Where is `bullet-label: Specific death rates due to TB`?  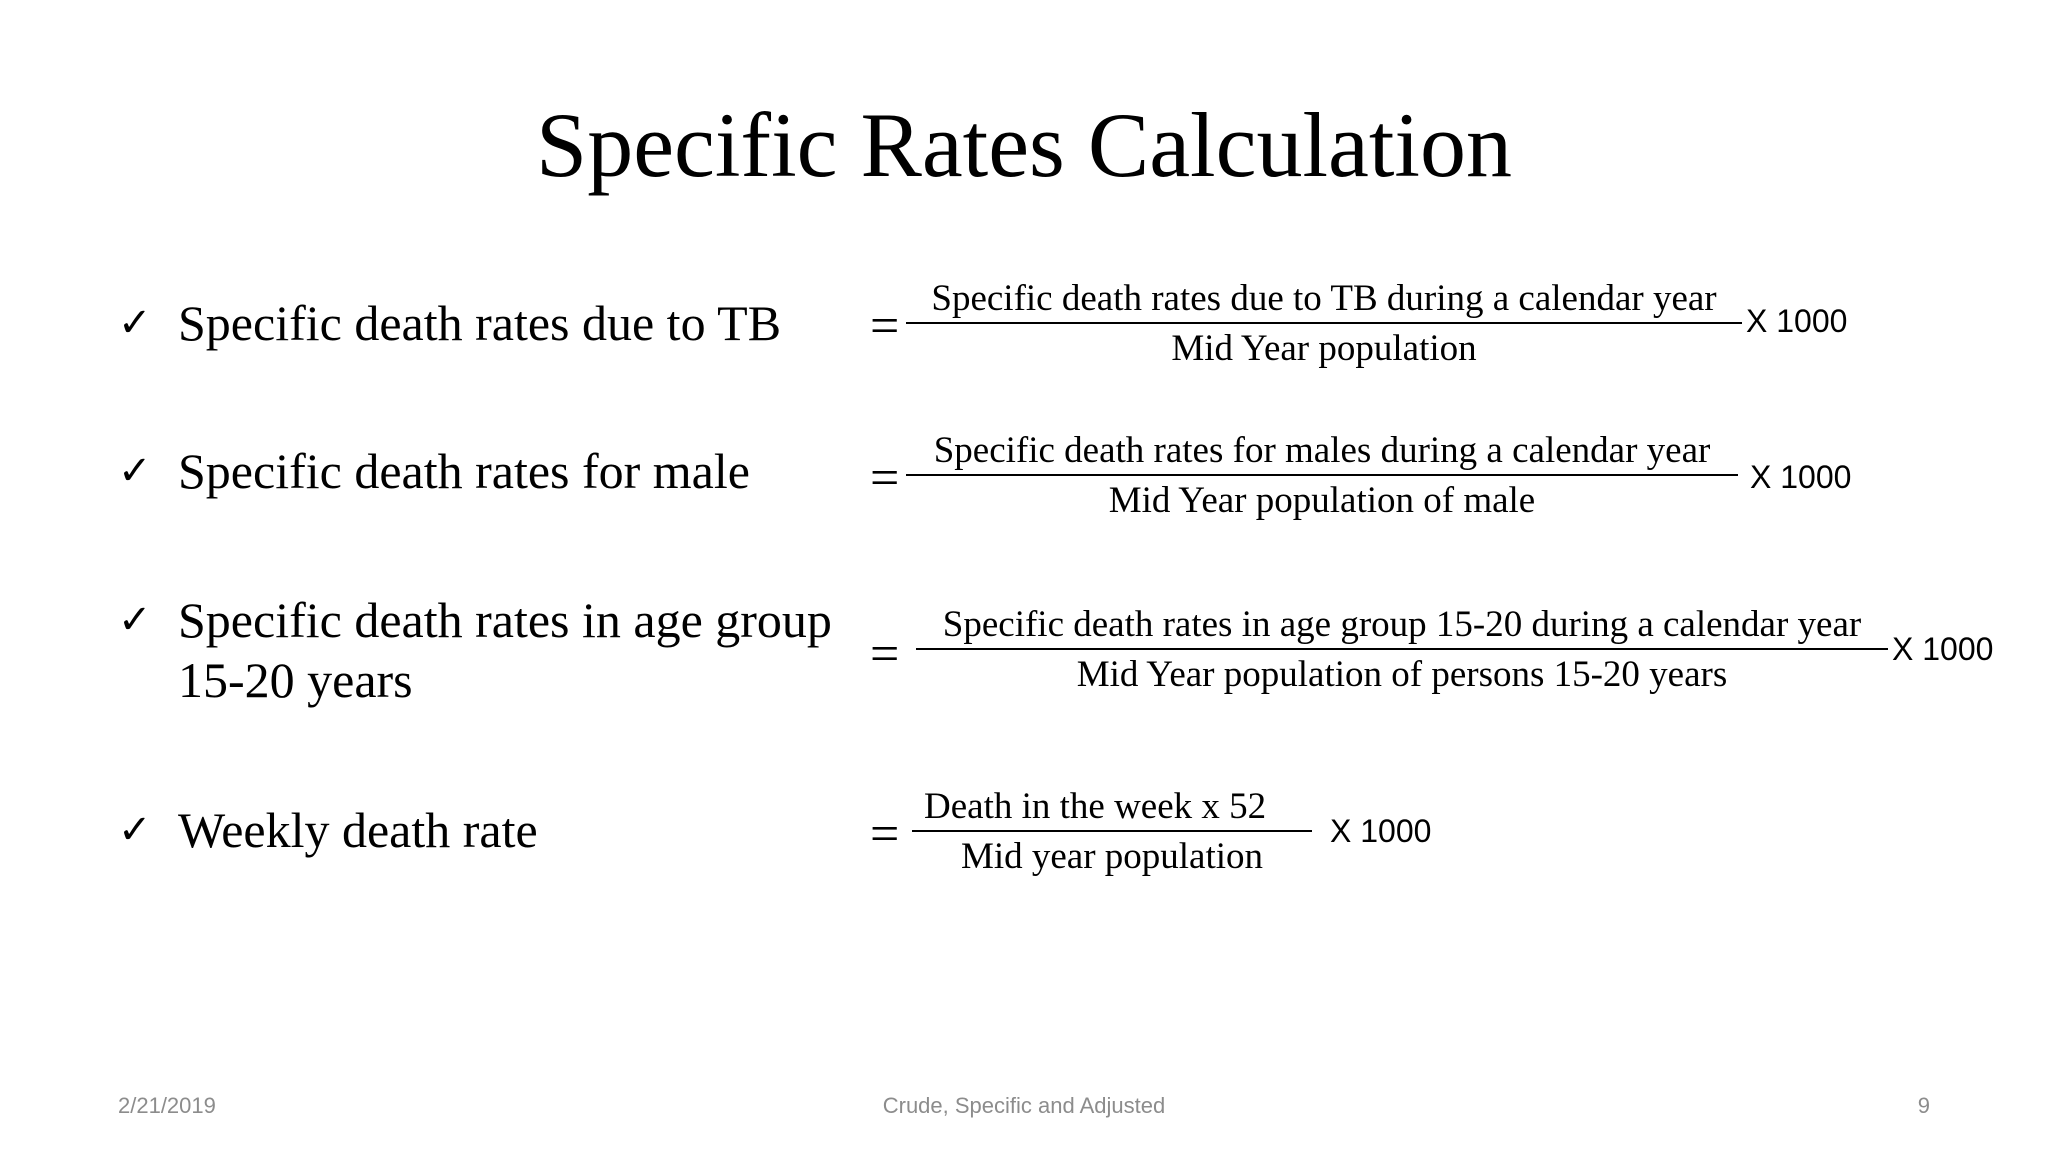
bullet-label: Specific death rates due to TB is located at coordinates (480, 323).